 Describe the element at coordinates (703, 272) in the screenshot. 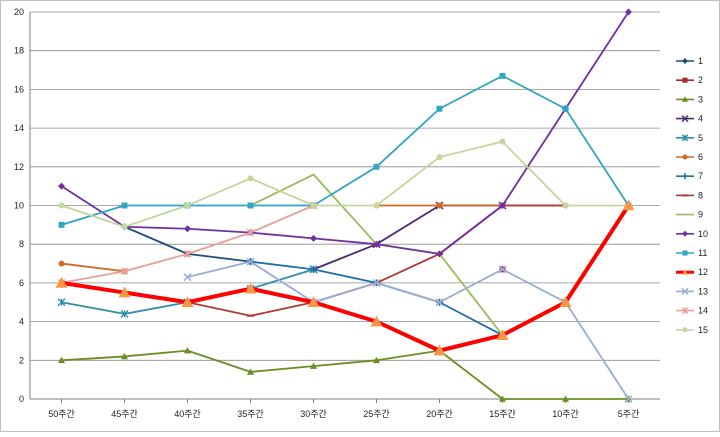

I see `legend-label: 12` at that location.